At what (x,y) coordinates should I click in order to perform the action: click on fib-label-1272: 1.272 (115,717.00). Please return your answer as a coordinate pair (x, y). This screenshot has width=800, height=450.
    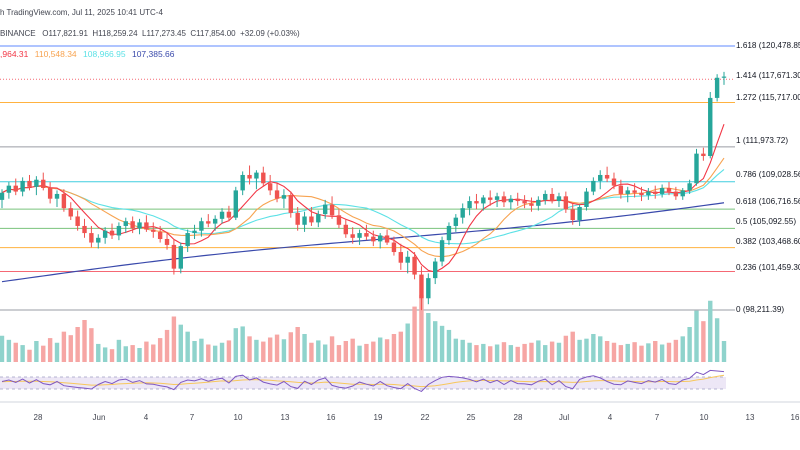
    Looking at the image, I should click on (767, 97).